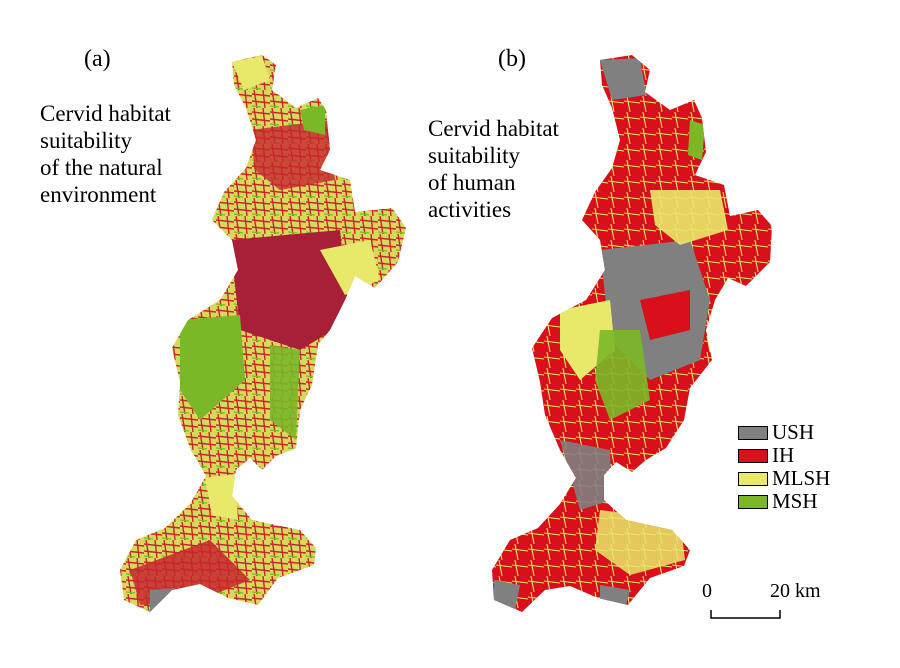 Image resolution: width=900 pixels, height=668 pixels. I want to click on scale-end-label: 20 km, so click(795, 591).